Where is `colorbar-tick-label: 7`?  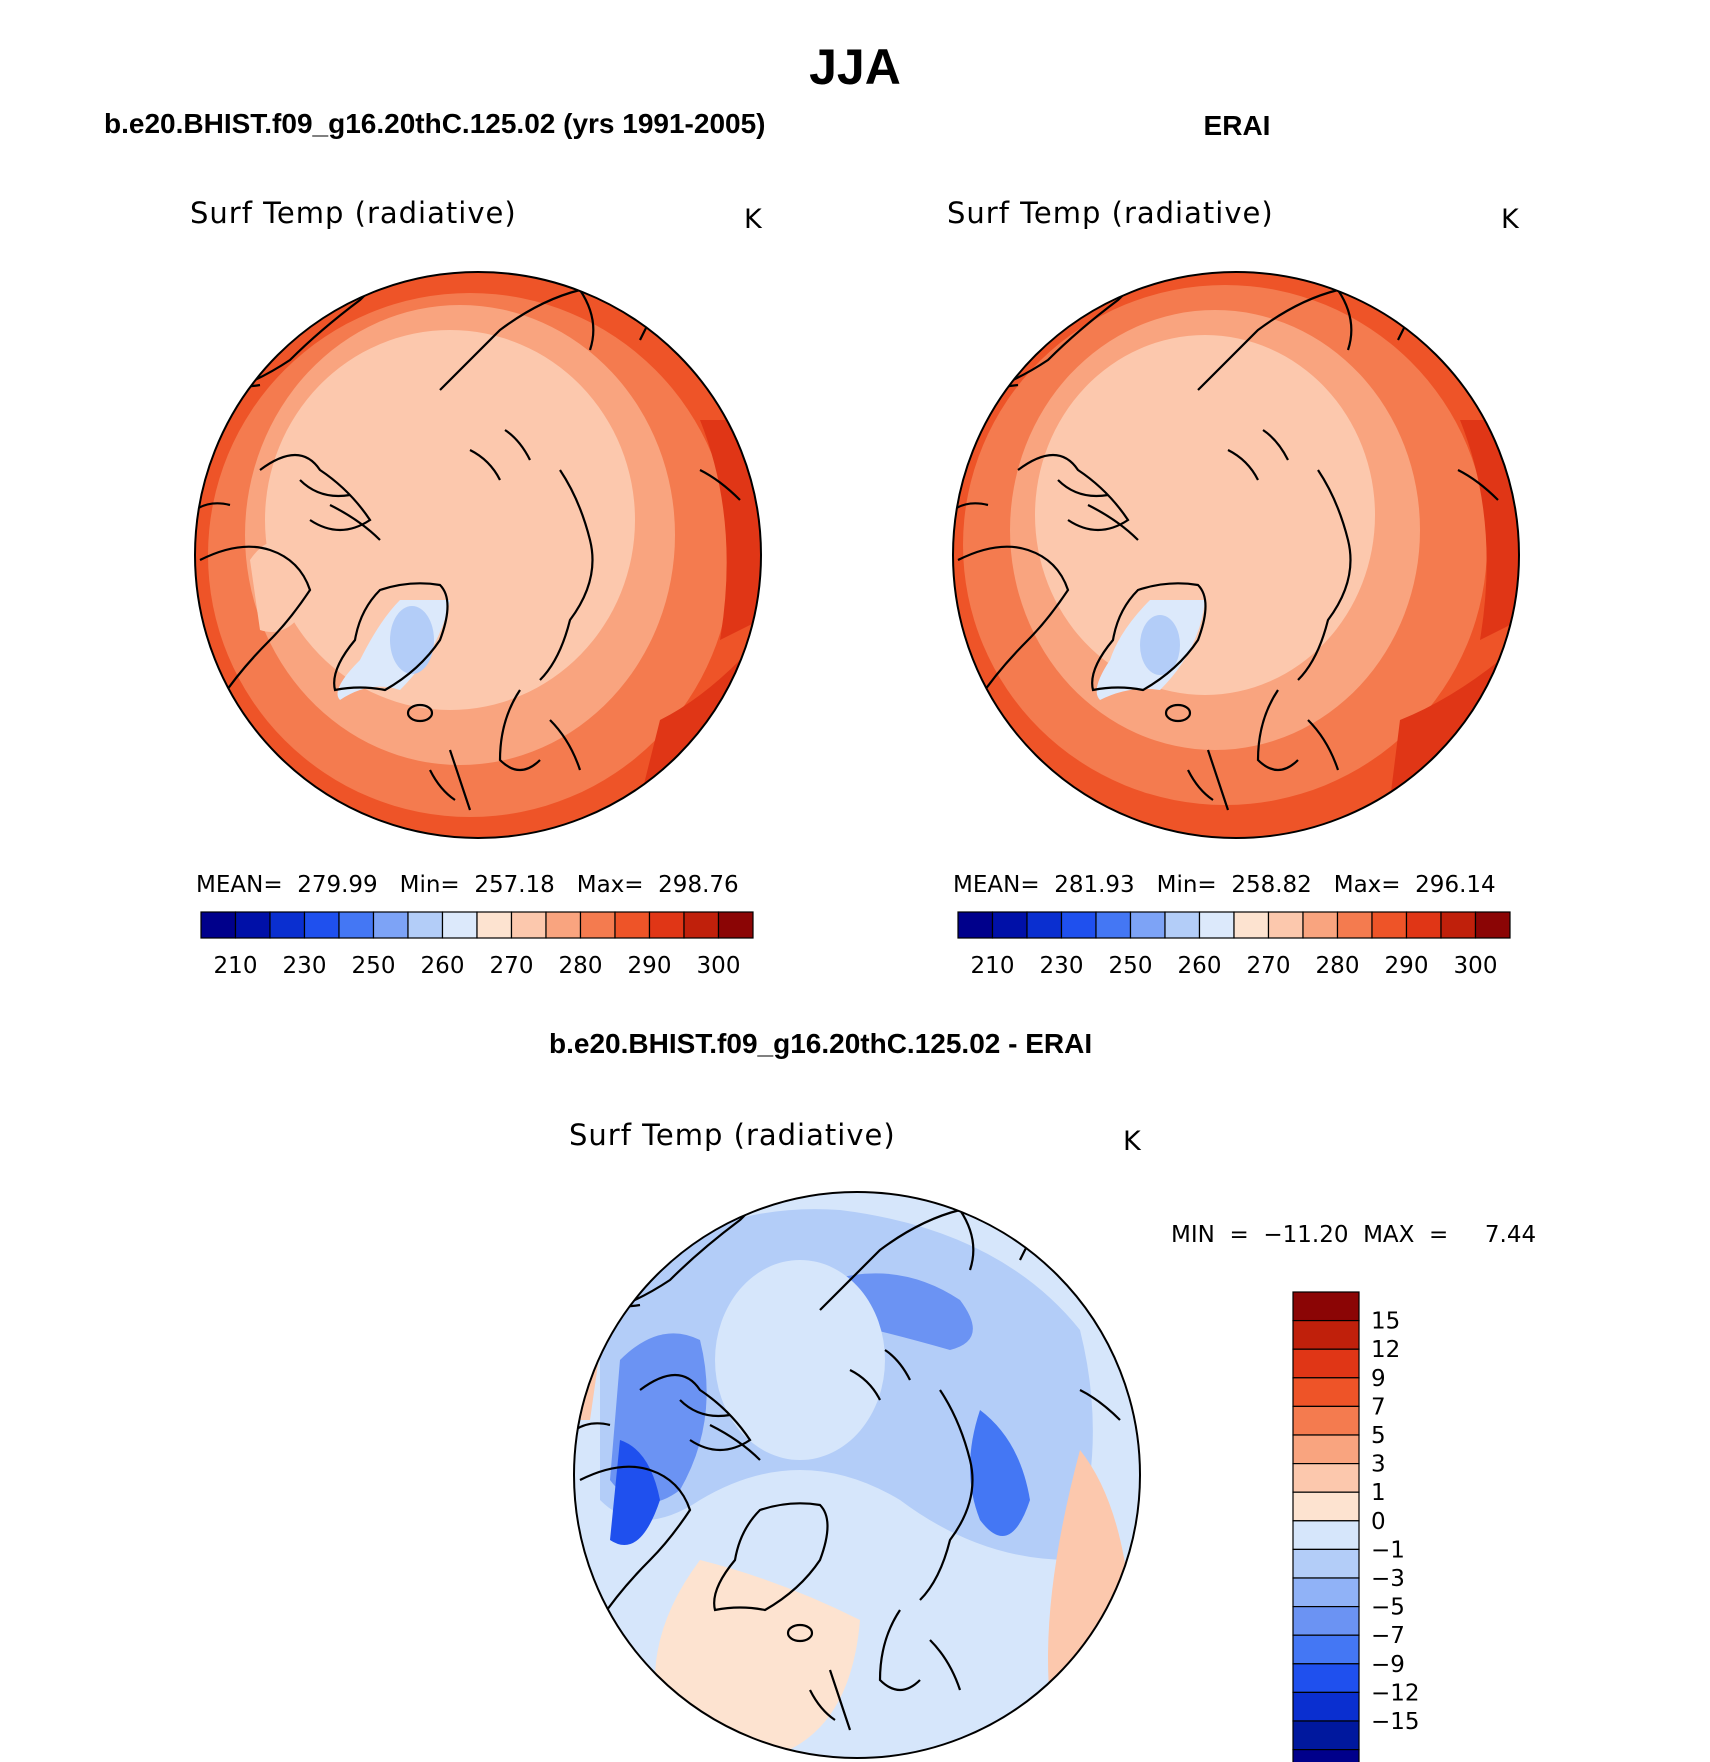
colorbar-tick-label: 7 is located at coordinates (1378, 1407).